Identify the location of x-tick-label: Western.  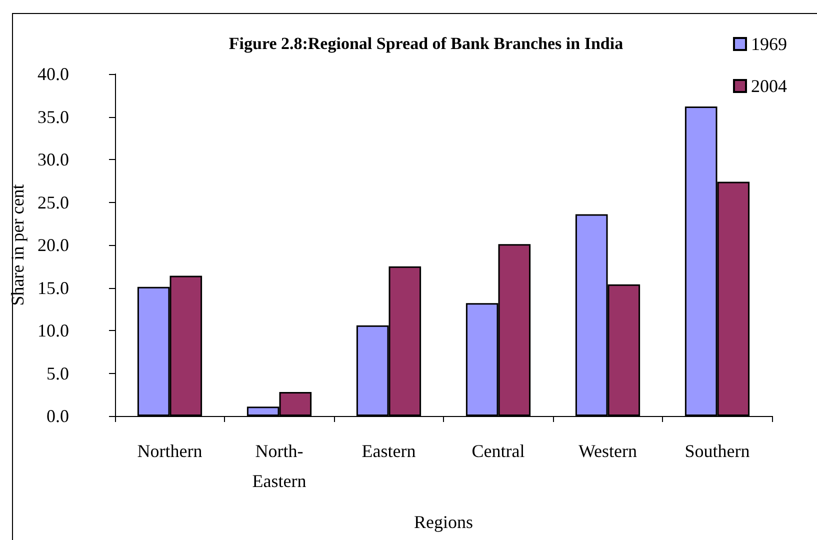
(608, 451).